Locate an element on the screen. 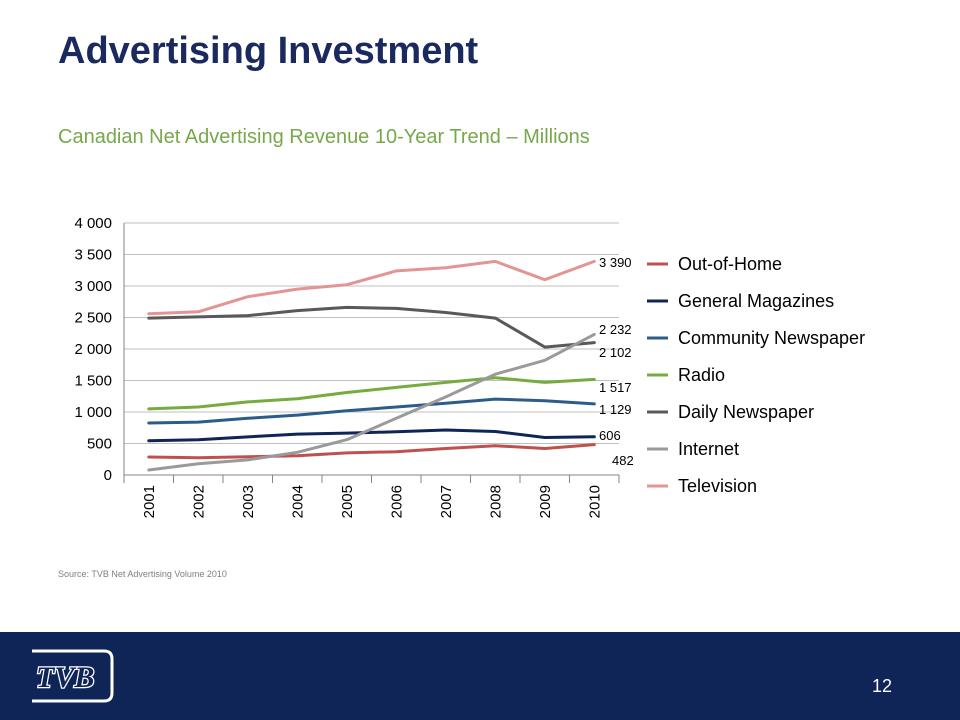 The width and height of the screenshot is (960, 720). x-tick-label: 2004 is located at coordinates (297, 501).